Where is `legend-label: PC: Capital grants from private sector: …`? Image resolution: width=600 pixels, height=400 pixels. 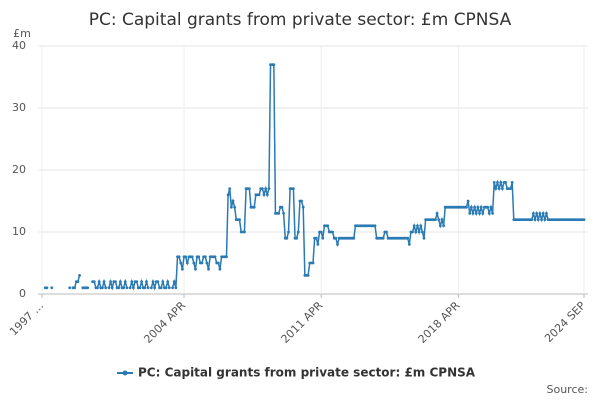
legend-label: PC: Capital grants from private sector: … is located at coordinates (307, 373).